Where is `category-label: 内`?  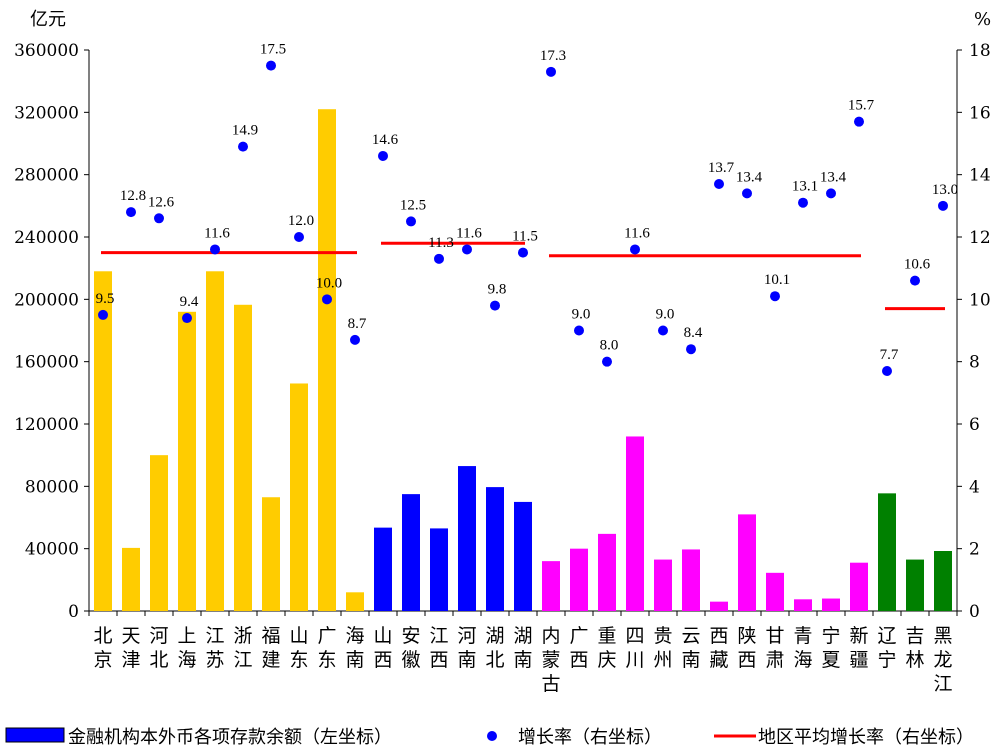
category-label: 内 is located at coordinates (550, 636).